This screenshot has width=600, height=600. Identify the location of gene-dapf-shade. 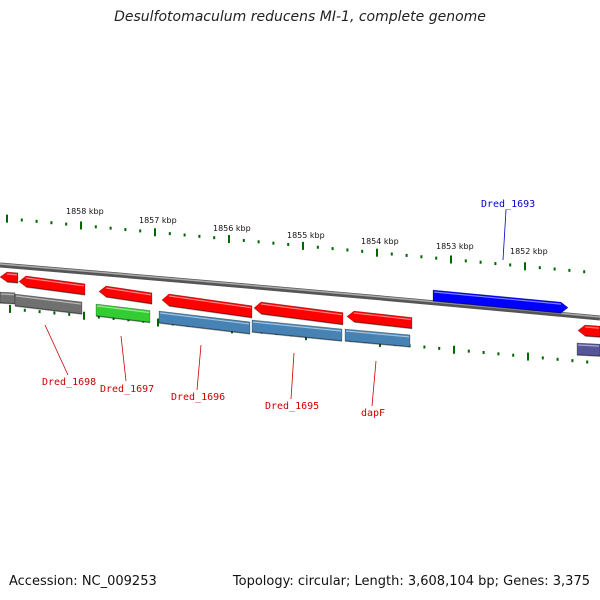
(377, 344).